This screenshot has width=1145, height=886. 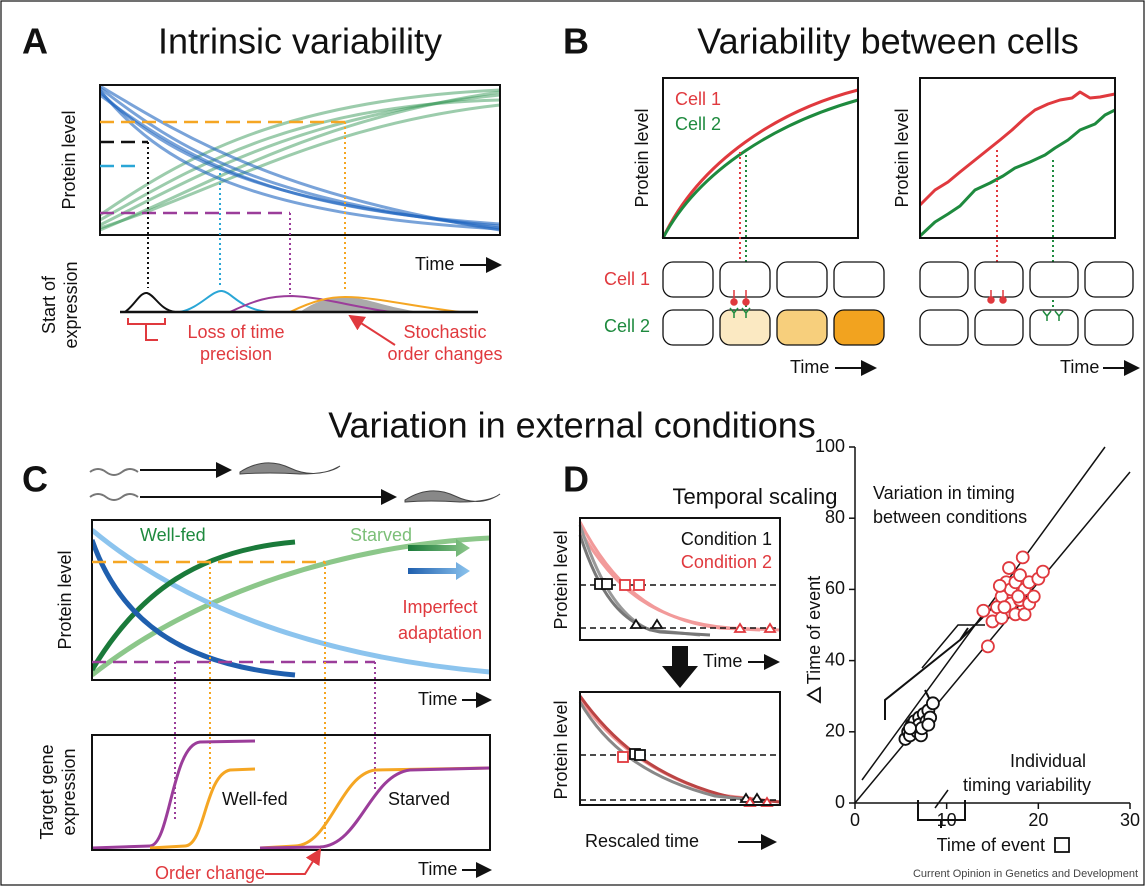 I want to click on x-label: Rescaled time, so click(x=642, y=841).